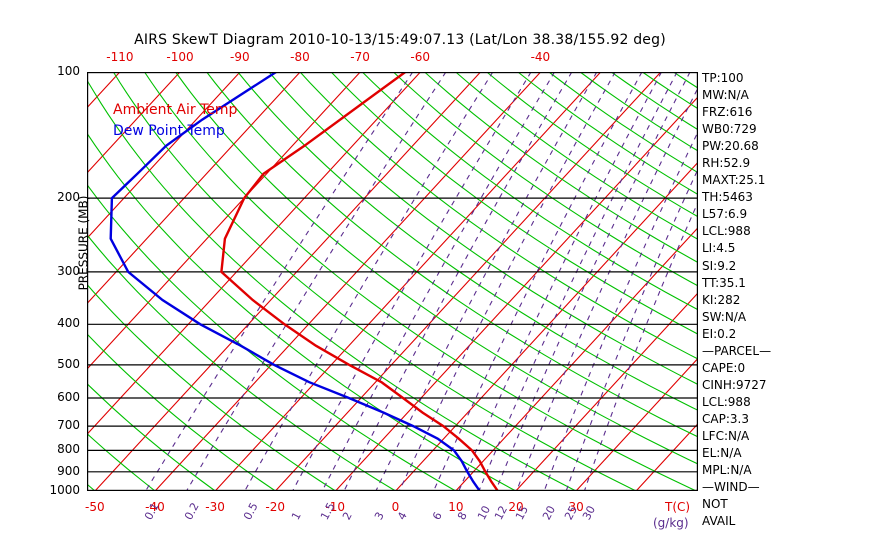 Image resolution: width=870 pixels, height=560 pixels. I want to click on index-item: TP:100, so click(723, 78).